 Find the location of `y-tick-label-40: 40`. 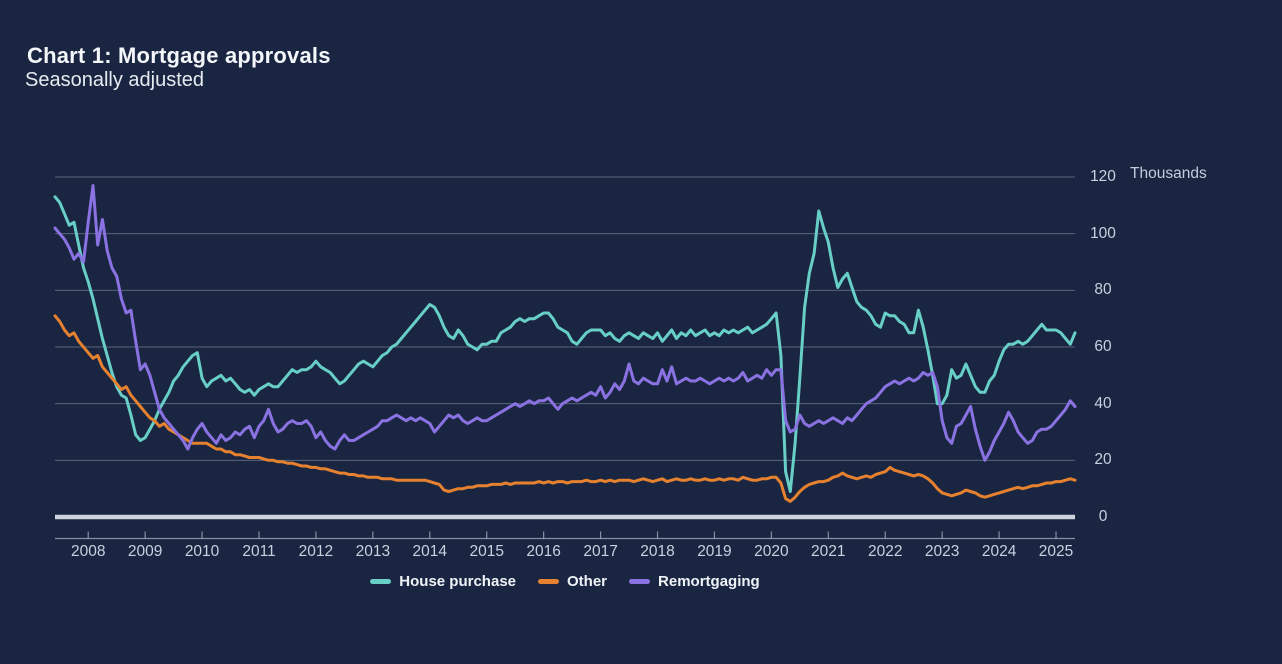

y-tick-label-40: 40 is located at coordinates (1103, 403).